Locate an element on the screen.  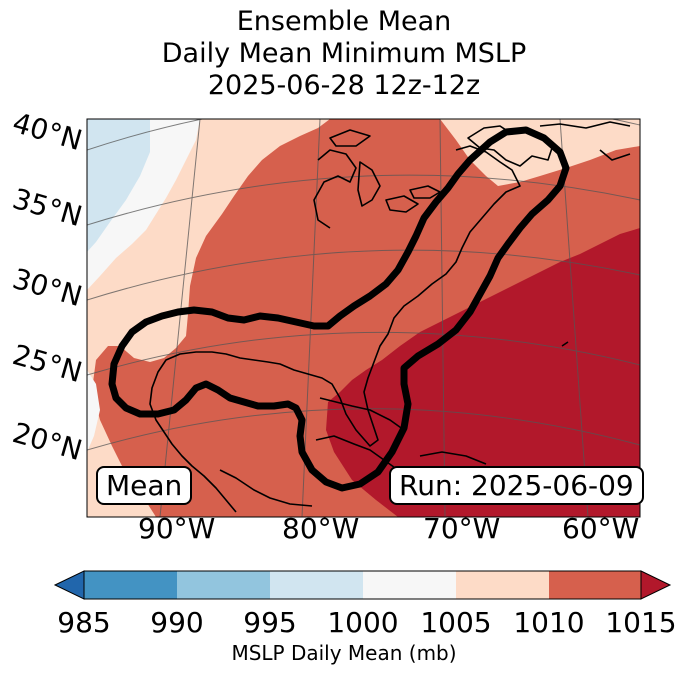
run-date-badge: Run: 2025-06-09 is located at coordinates (516, 485).